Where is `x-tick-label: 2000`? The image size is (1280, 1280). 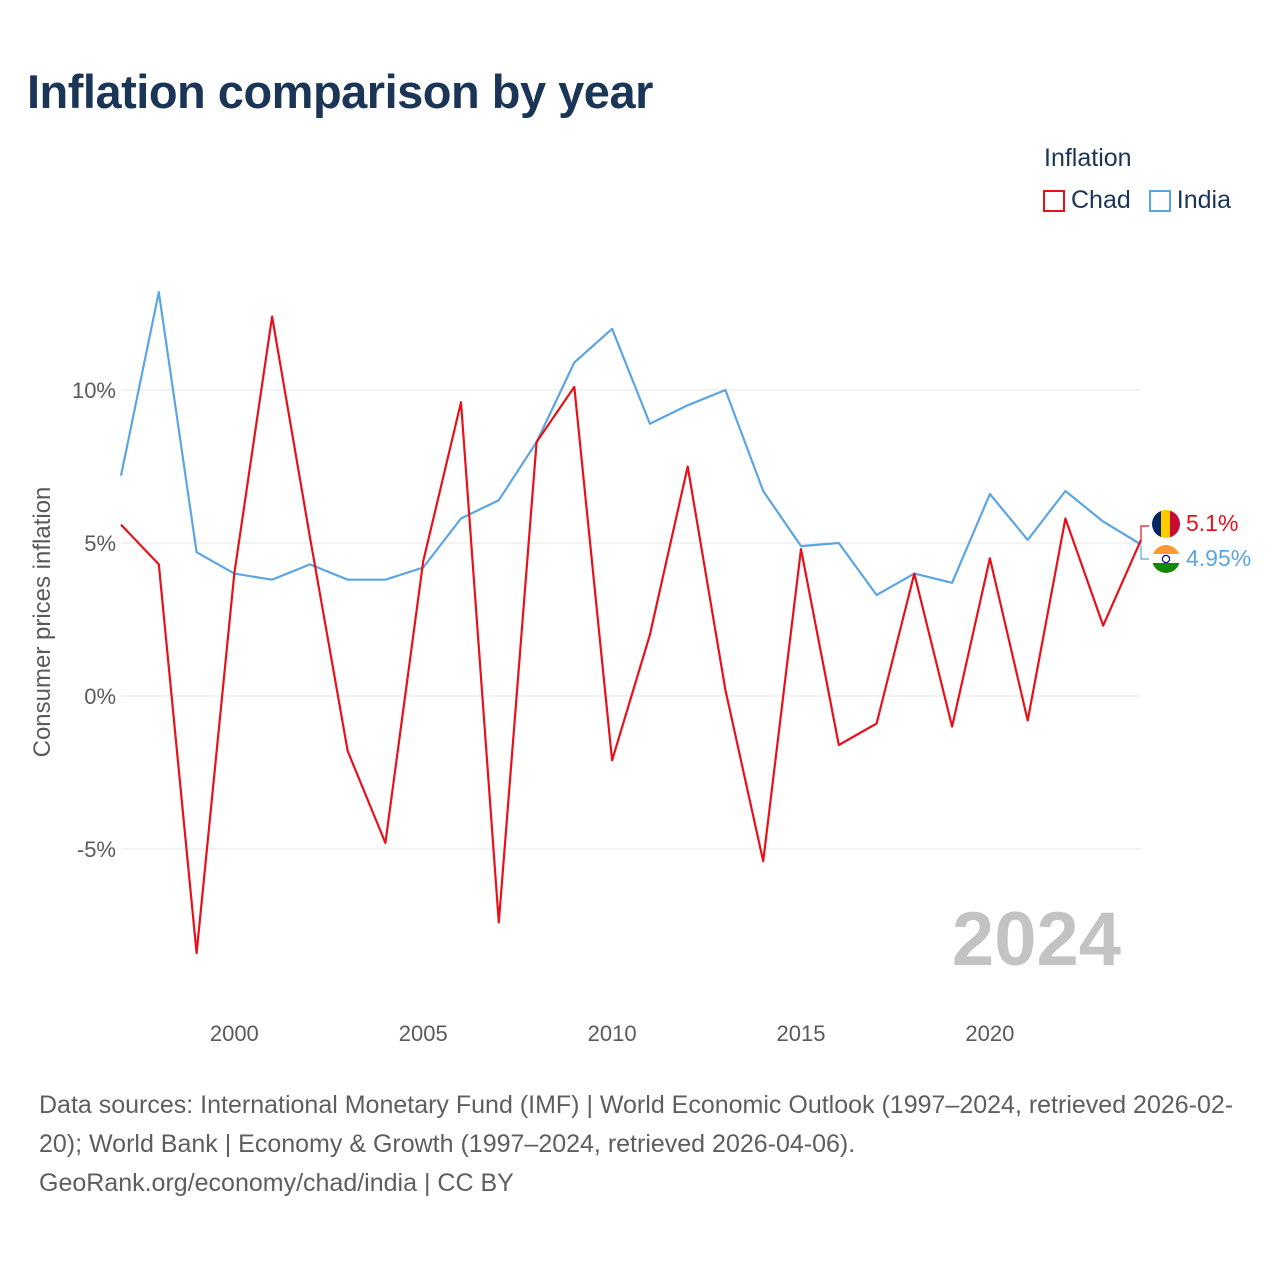
x-tick-label: 2000 is located at coordinates (234, 1033).